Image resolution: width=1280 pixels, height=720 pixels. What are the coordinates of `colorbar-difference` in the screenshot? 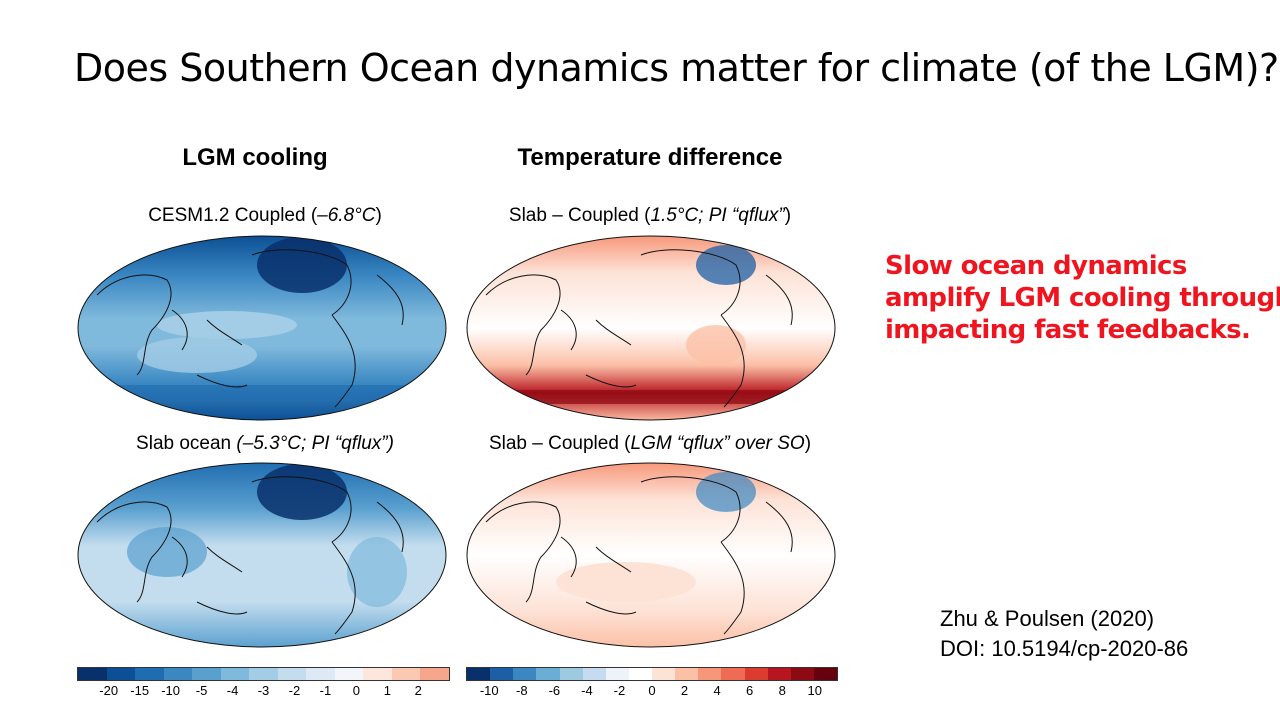 It's located at (652, 674).